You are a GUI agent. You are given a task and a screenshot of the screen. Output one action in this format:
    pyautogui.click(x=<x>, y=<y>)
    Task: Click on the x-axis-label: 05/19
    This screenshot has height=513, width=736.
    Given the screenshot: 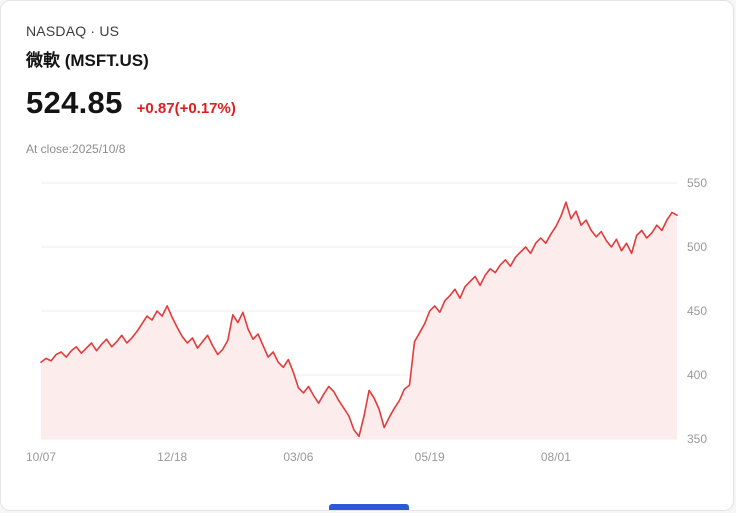 What is the action you would take?
    pyautogui.click(x=430, y=457)
    